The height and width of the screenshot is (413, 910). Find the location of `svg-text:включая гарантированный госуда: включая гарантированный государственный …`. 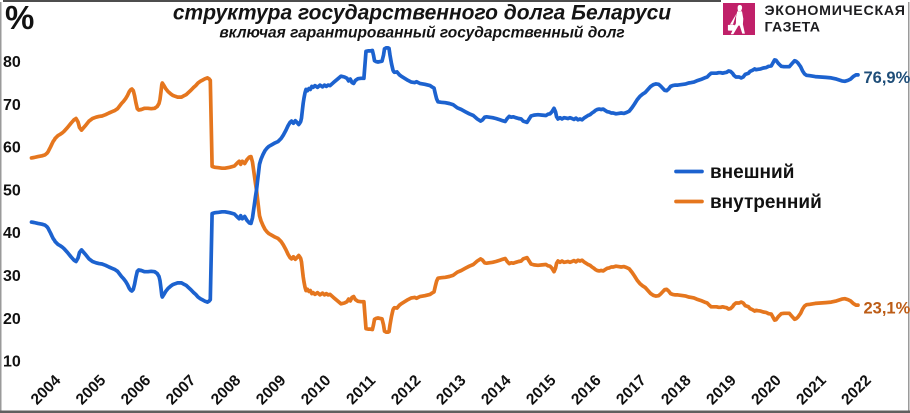

svg-text:включая гарантированный госуда: включая гарантированный государственный … is located at coordinates (421, 33).